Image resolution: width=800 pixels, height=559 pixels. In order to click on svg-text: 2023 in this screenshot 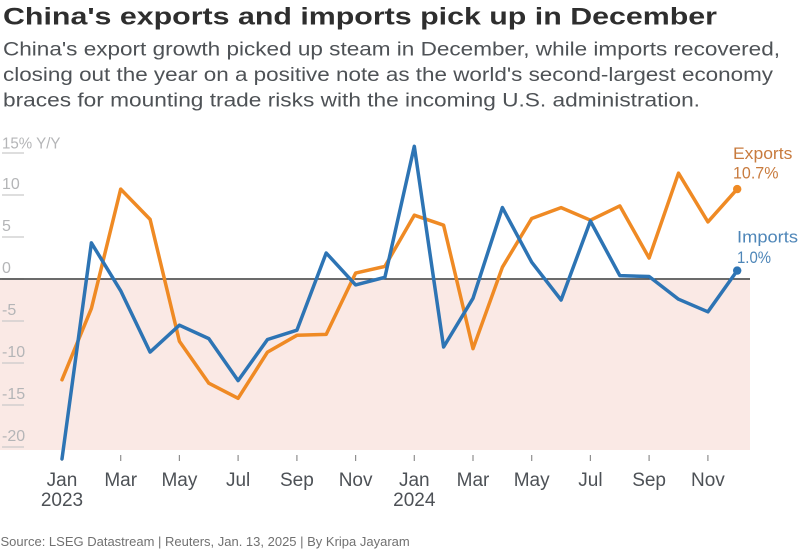, I will do `click(62, 500)`.